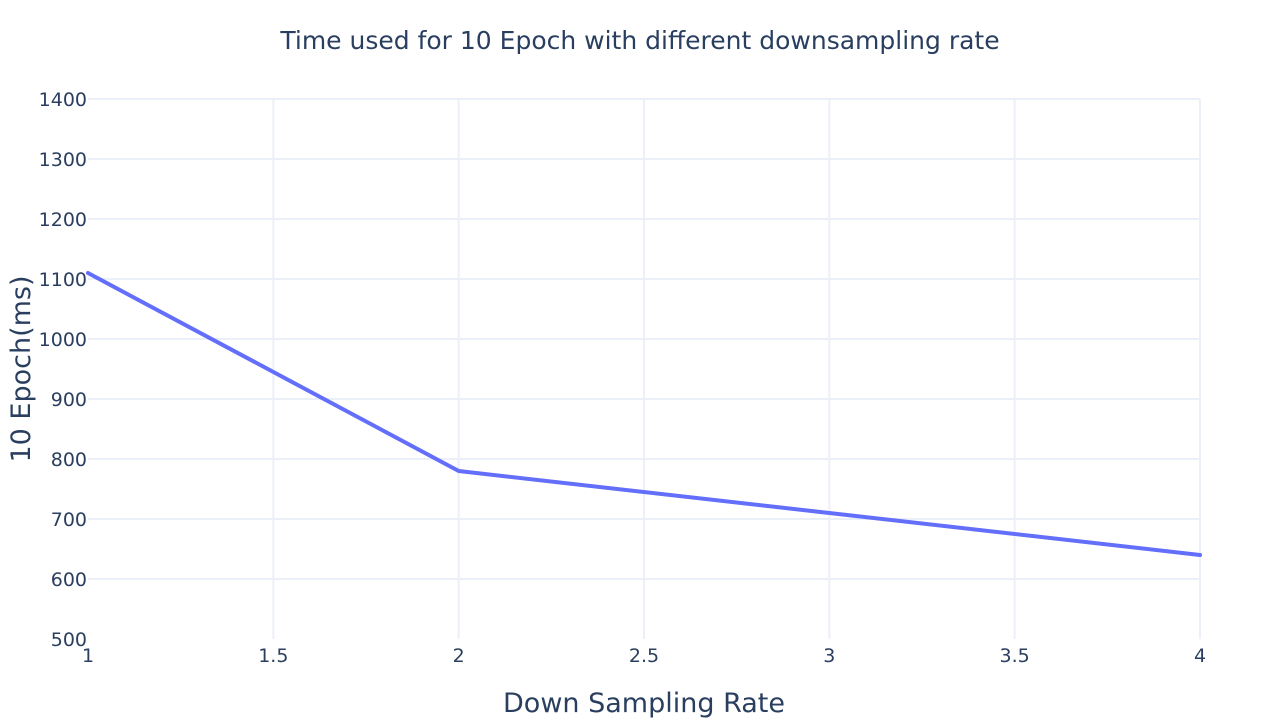 The image size is (1280, 720). What do you see at coordinates (69, 520) in the screenshot?
I see `y-tick-label: 700` at bounding box center [69, 520].